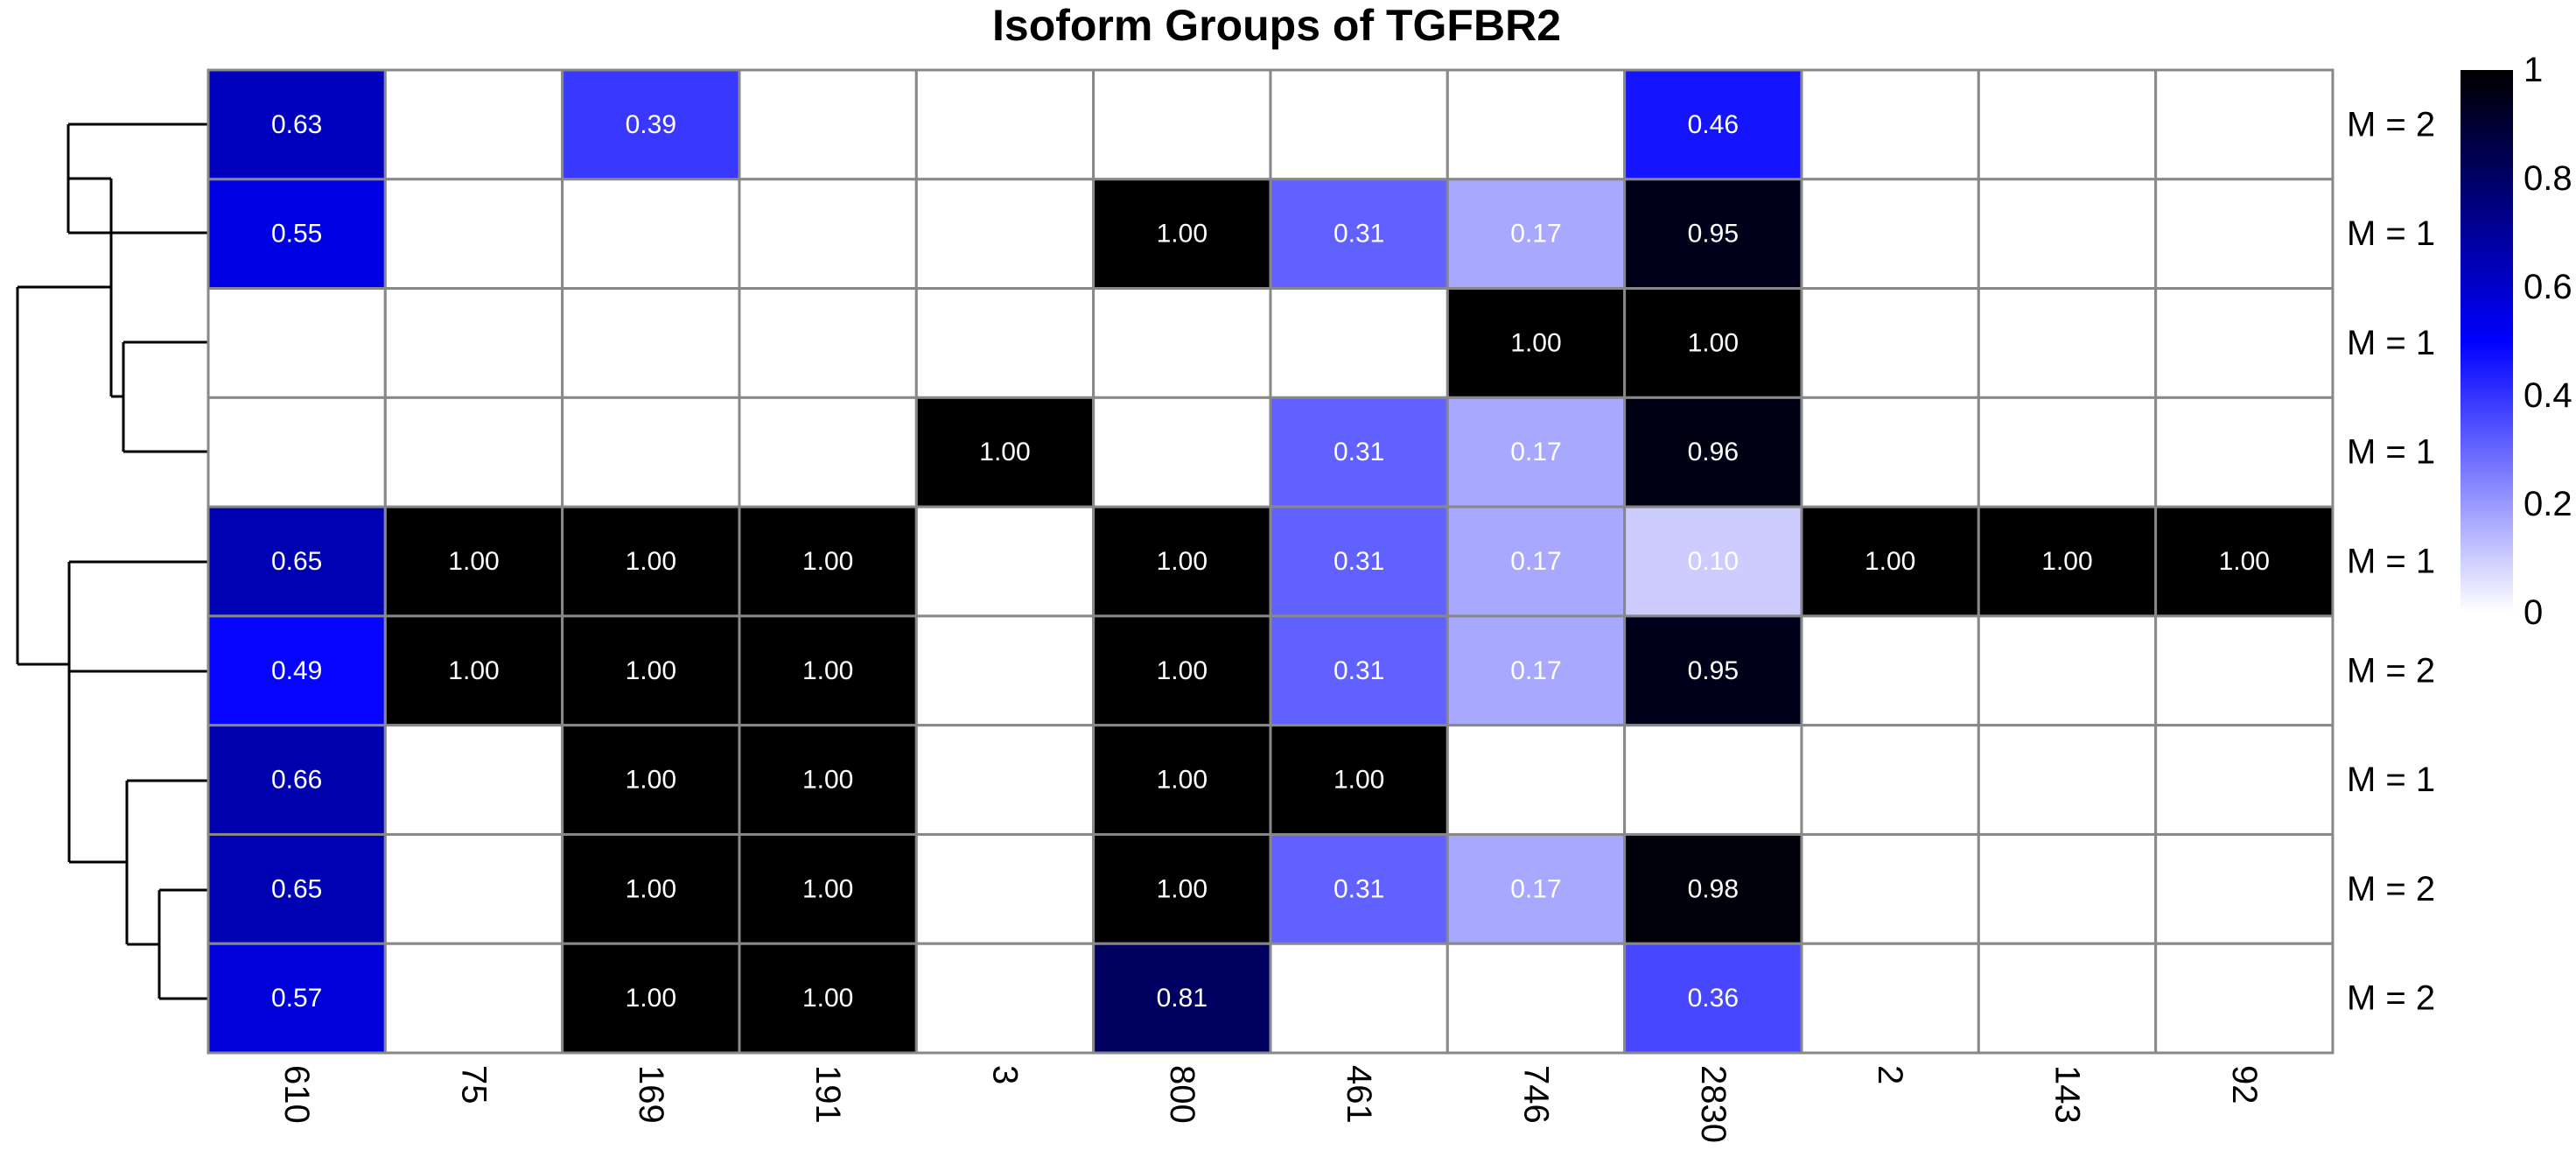  I want to click on cell-value-label: 0.96, so click(1713, 452).